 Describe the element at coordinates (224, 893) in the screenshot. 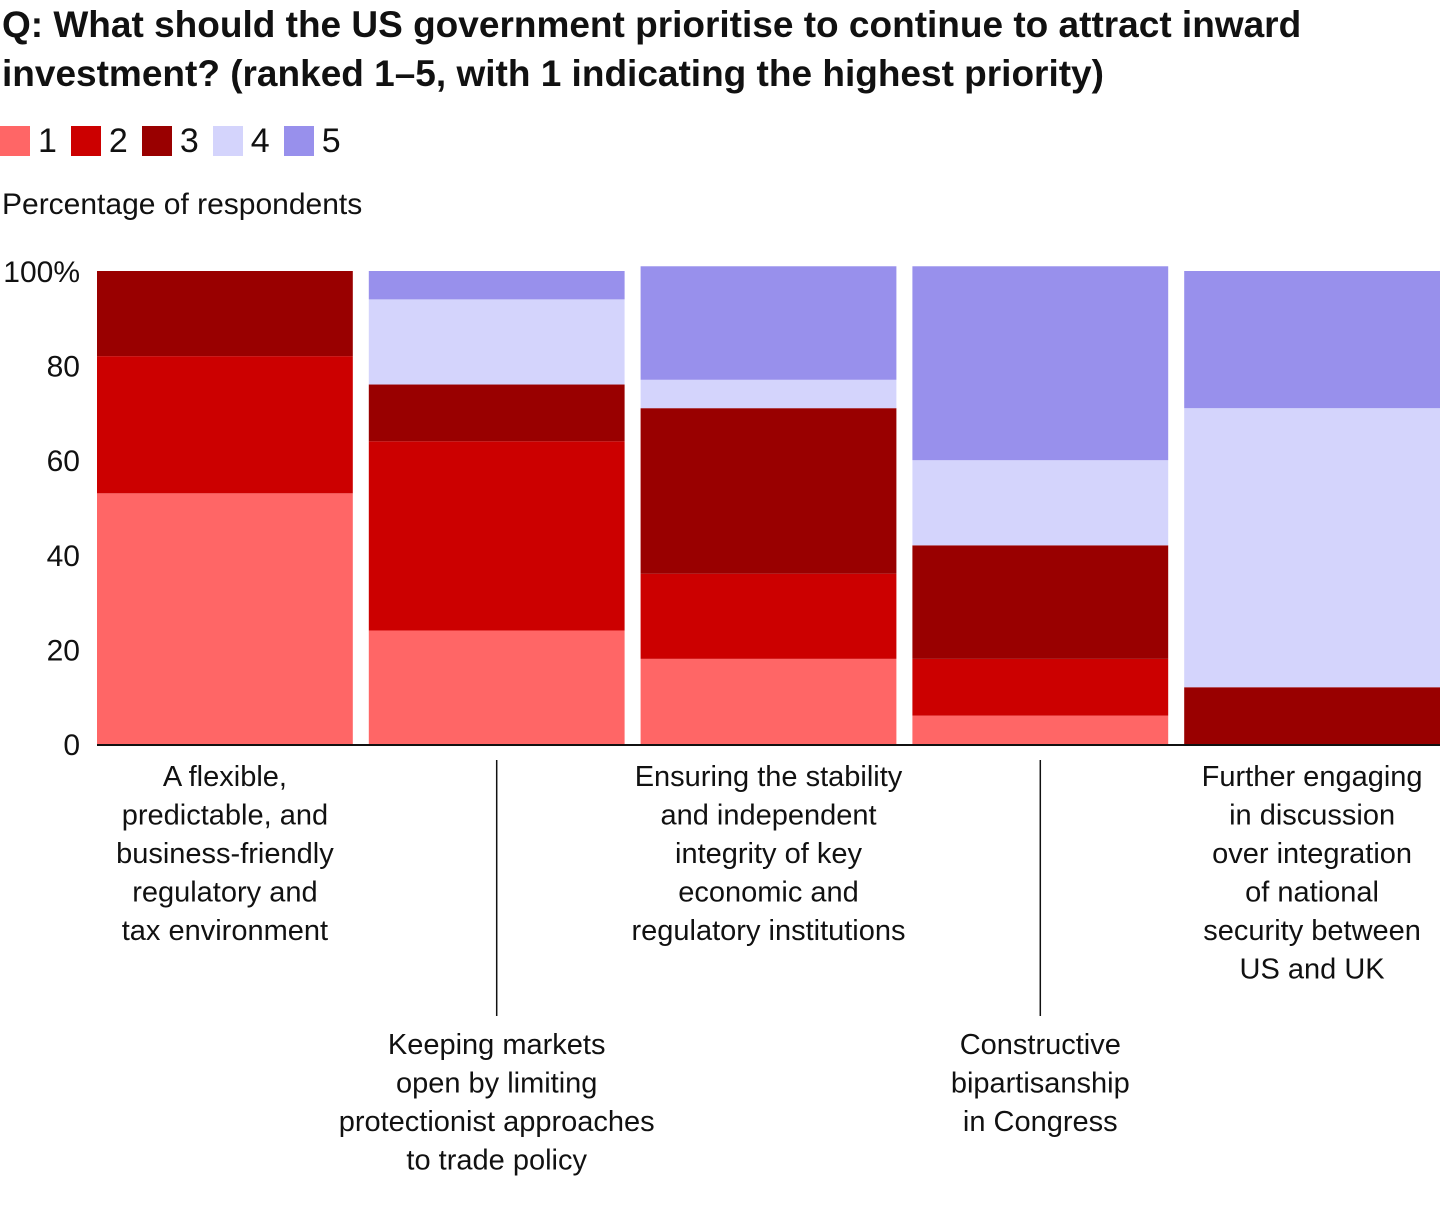

I see `category-label-line: regulatory and` at that location.